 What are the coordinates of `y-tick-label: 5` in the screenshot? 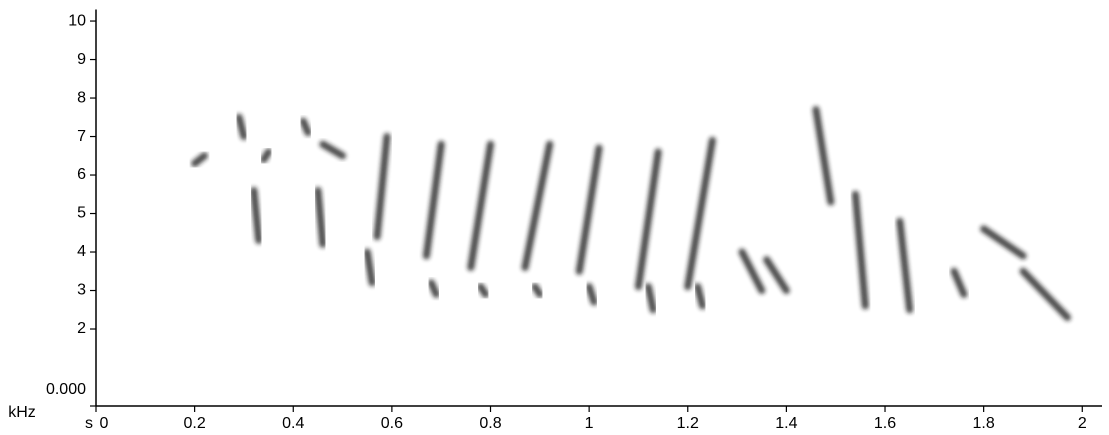 It's located at (81, 213).